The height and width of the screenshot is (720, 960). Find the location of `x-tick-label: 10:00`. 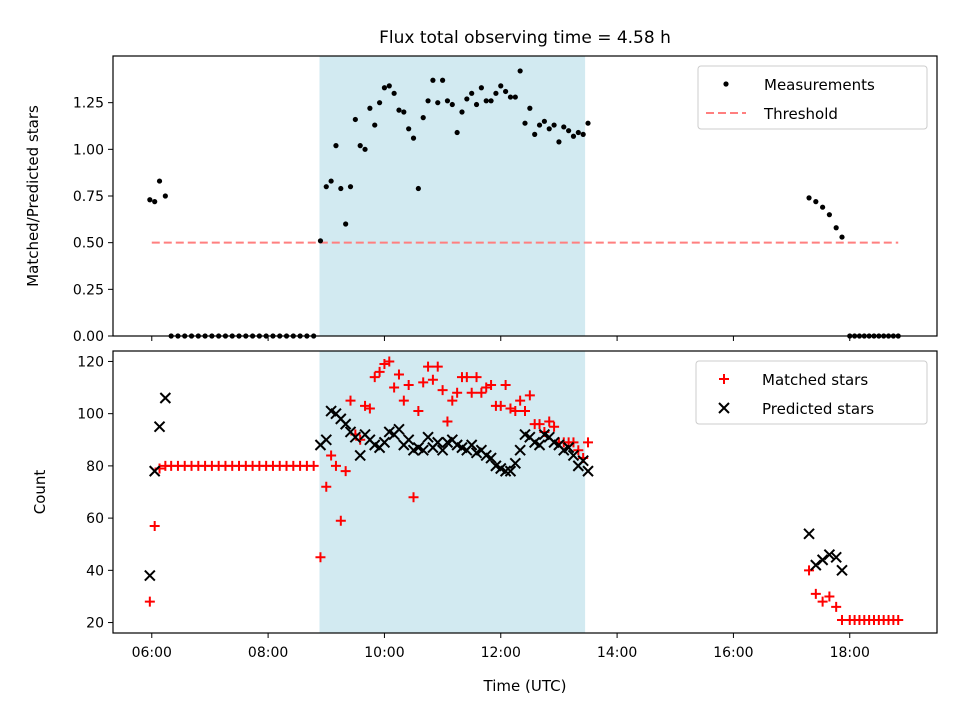

x-tick-label: 10:00 is located at coordinates (384, 653).